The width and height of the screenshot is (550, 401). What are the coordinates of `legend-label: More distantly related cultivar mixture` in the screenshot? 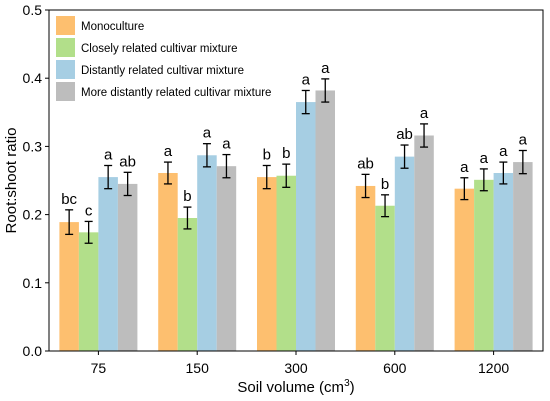 It's located at (176, 93).